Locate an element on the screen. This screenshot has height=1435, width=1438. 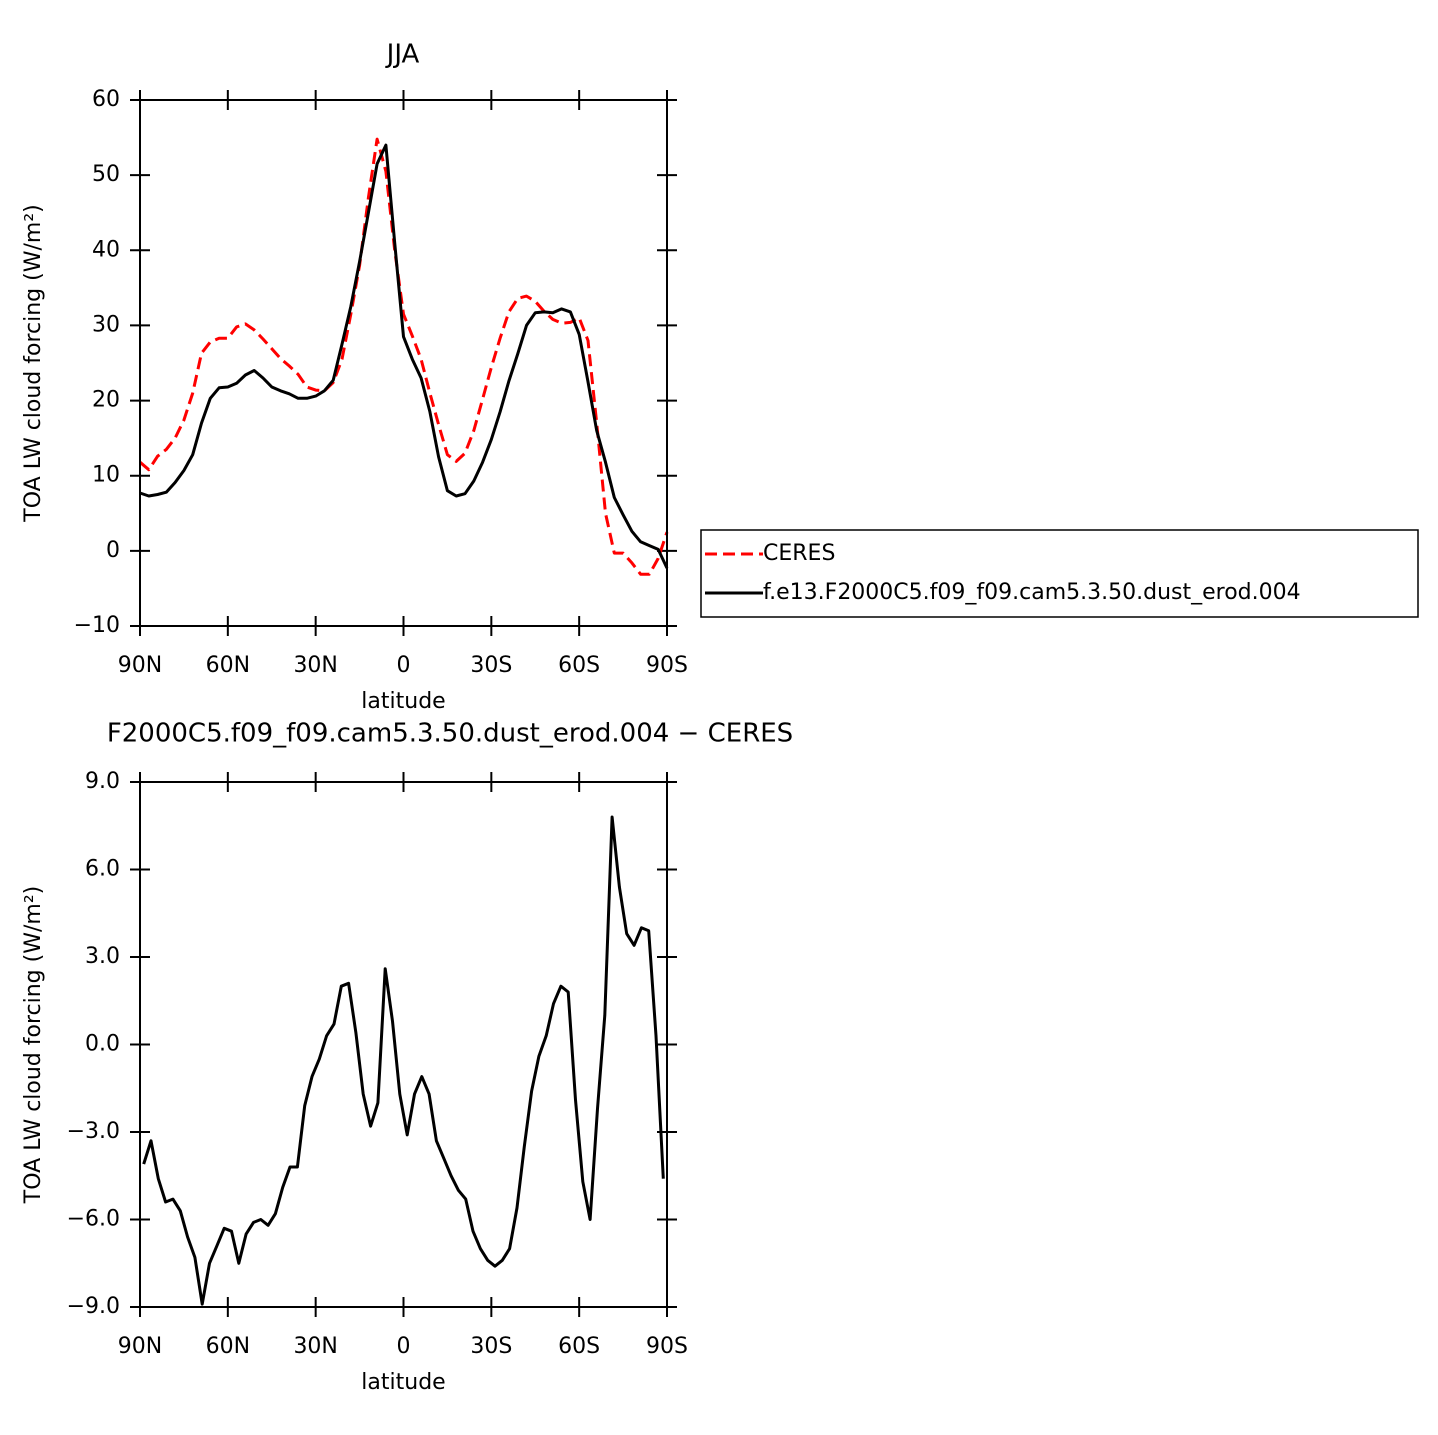
y-tick-label: 50 is located at coordinates (106, 174).